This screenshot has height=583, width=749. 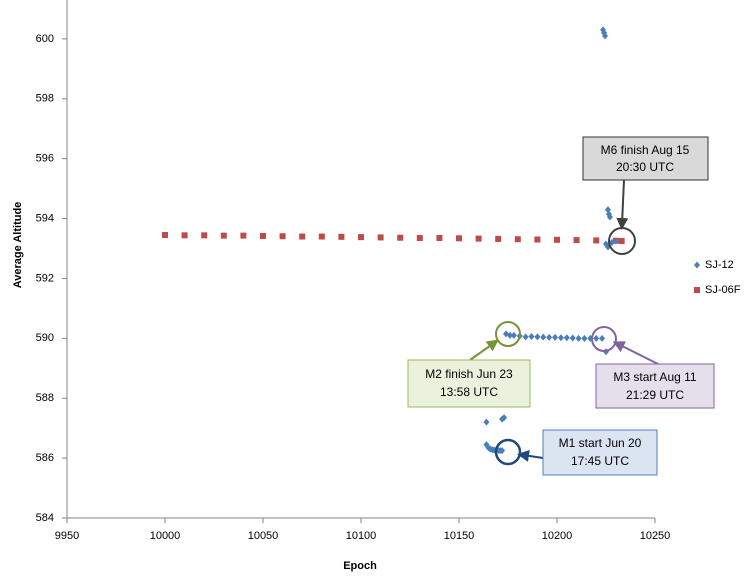 I want to click on annotation: M2 finish Jun 23 13:58 UTC, so click(x=469, y=364).